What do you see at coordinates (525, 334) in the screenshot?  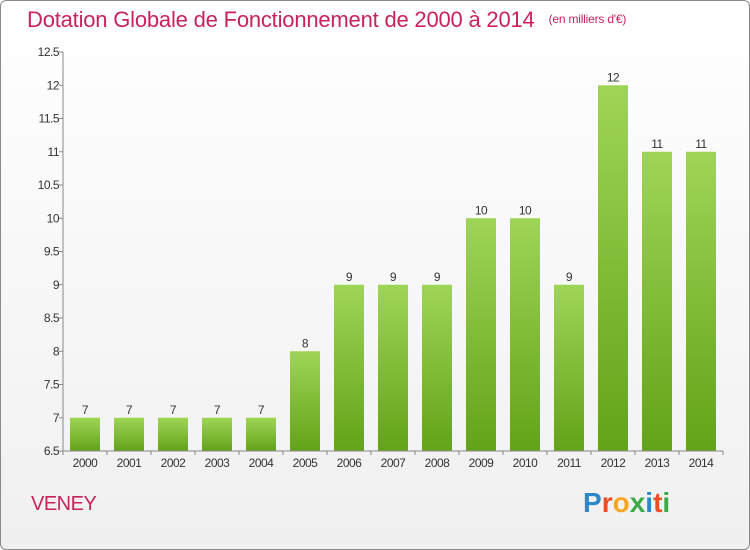 I see `bar-2010` at bounding box center [525, 334].